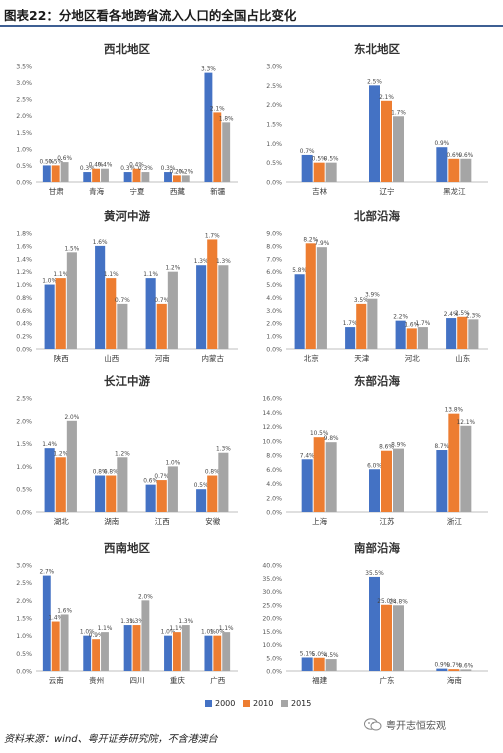 This screenshot has width=503, height=753. What do you see at coordinates (212, 521) in the screenshot?
I see `x-tick-label: 安徽` at bounding box center [212, 521].